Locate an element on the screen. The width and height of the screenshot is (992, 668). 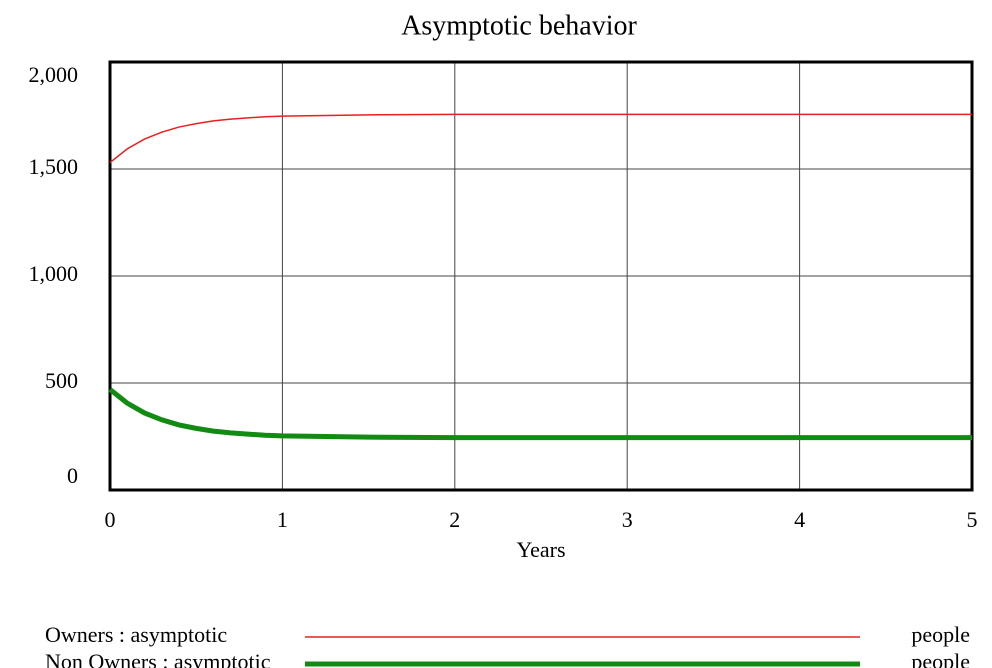
y-tick-label: 1,500 is located at coordinates (54, 166).